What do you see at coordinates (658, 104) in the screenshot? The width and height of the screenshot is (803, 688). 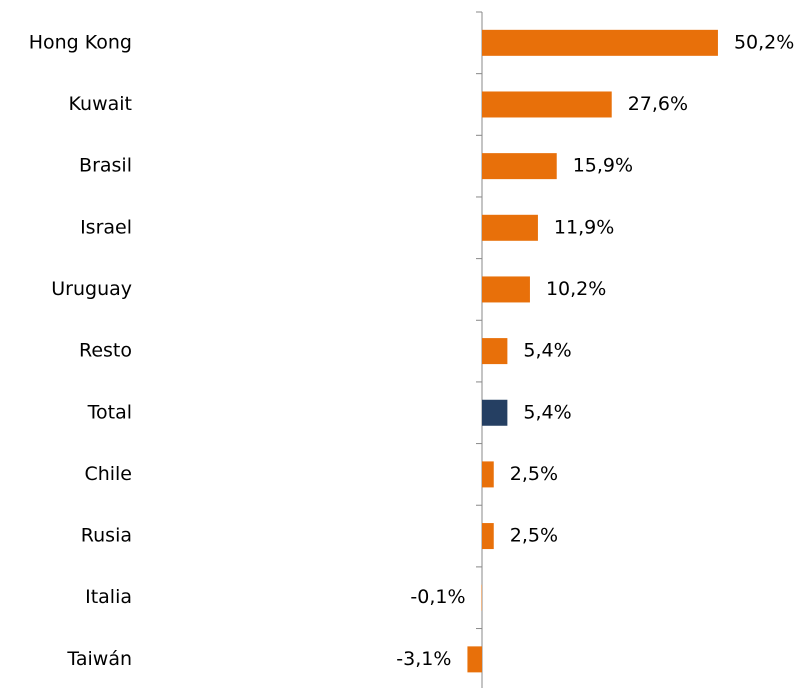 I see `value-label: 27,6%` at bounding box center [658, 104].